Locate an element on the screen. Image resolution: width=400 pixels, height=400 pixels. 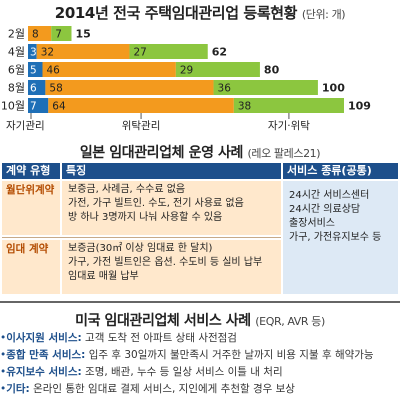
contract-type-lease: 임대 계약 is located at coordinates (31, 267).